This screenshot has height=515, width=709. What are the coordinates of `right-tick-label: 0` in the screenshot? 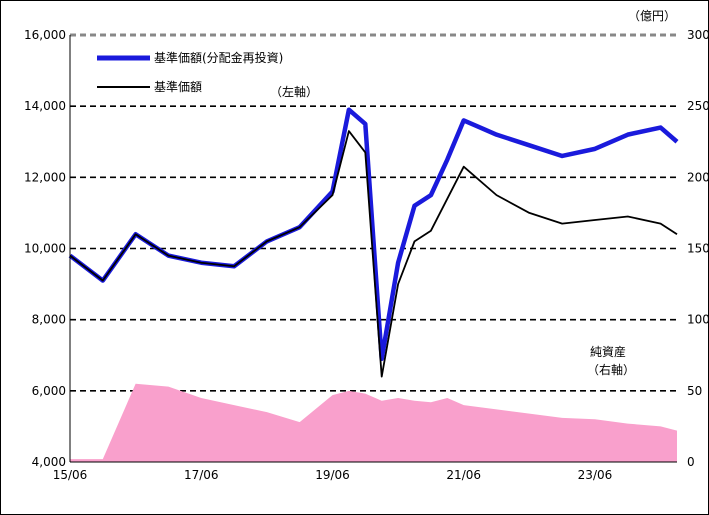 It's located at (691, 462).